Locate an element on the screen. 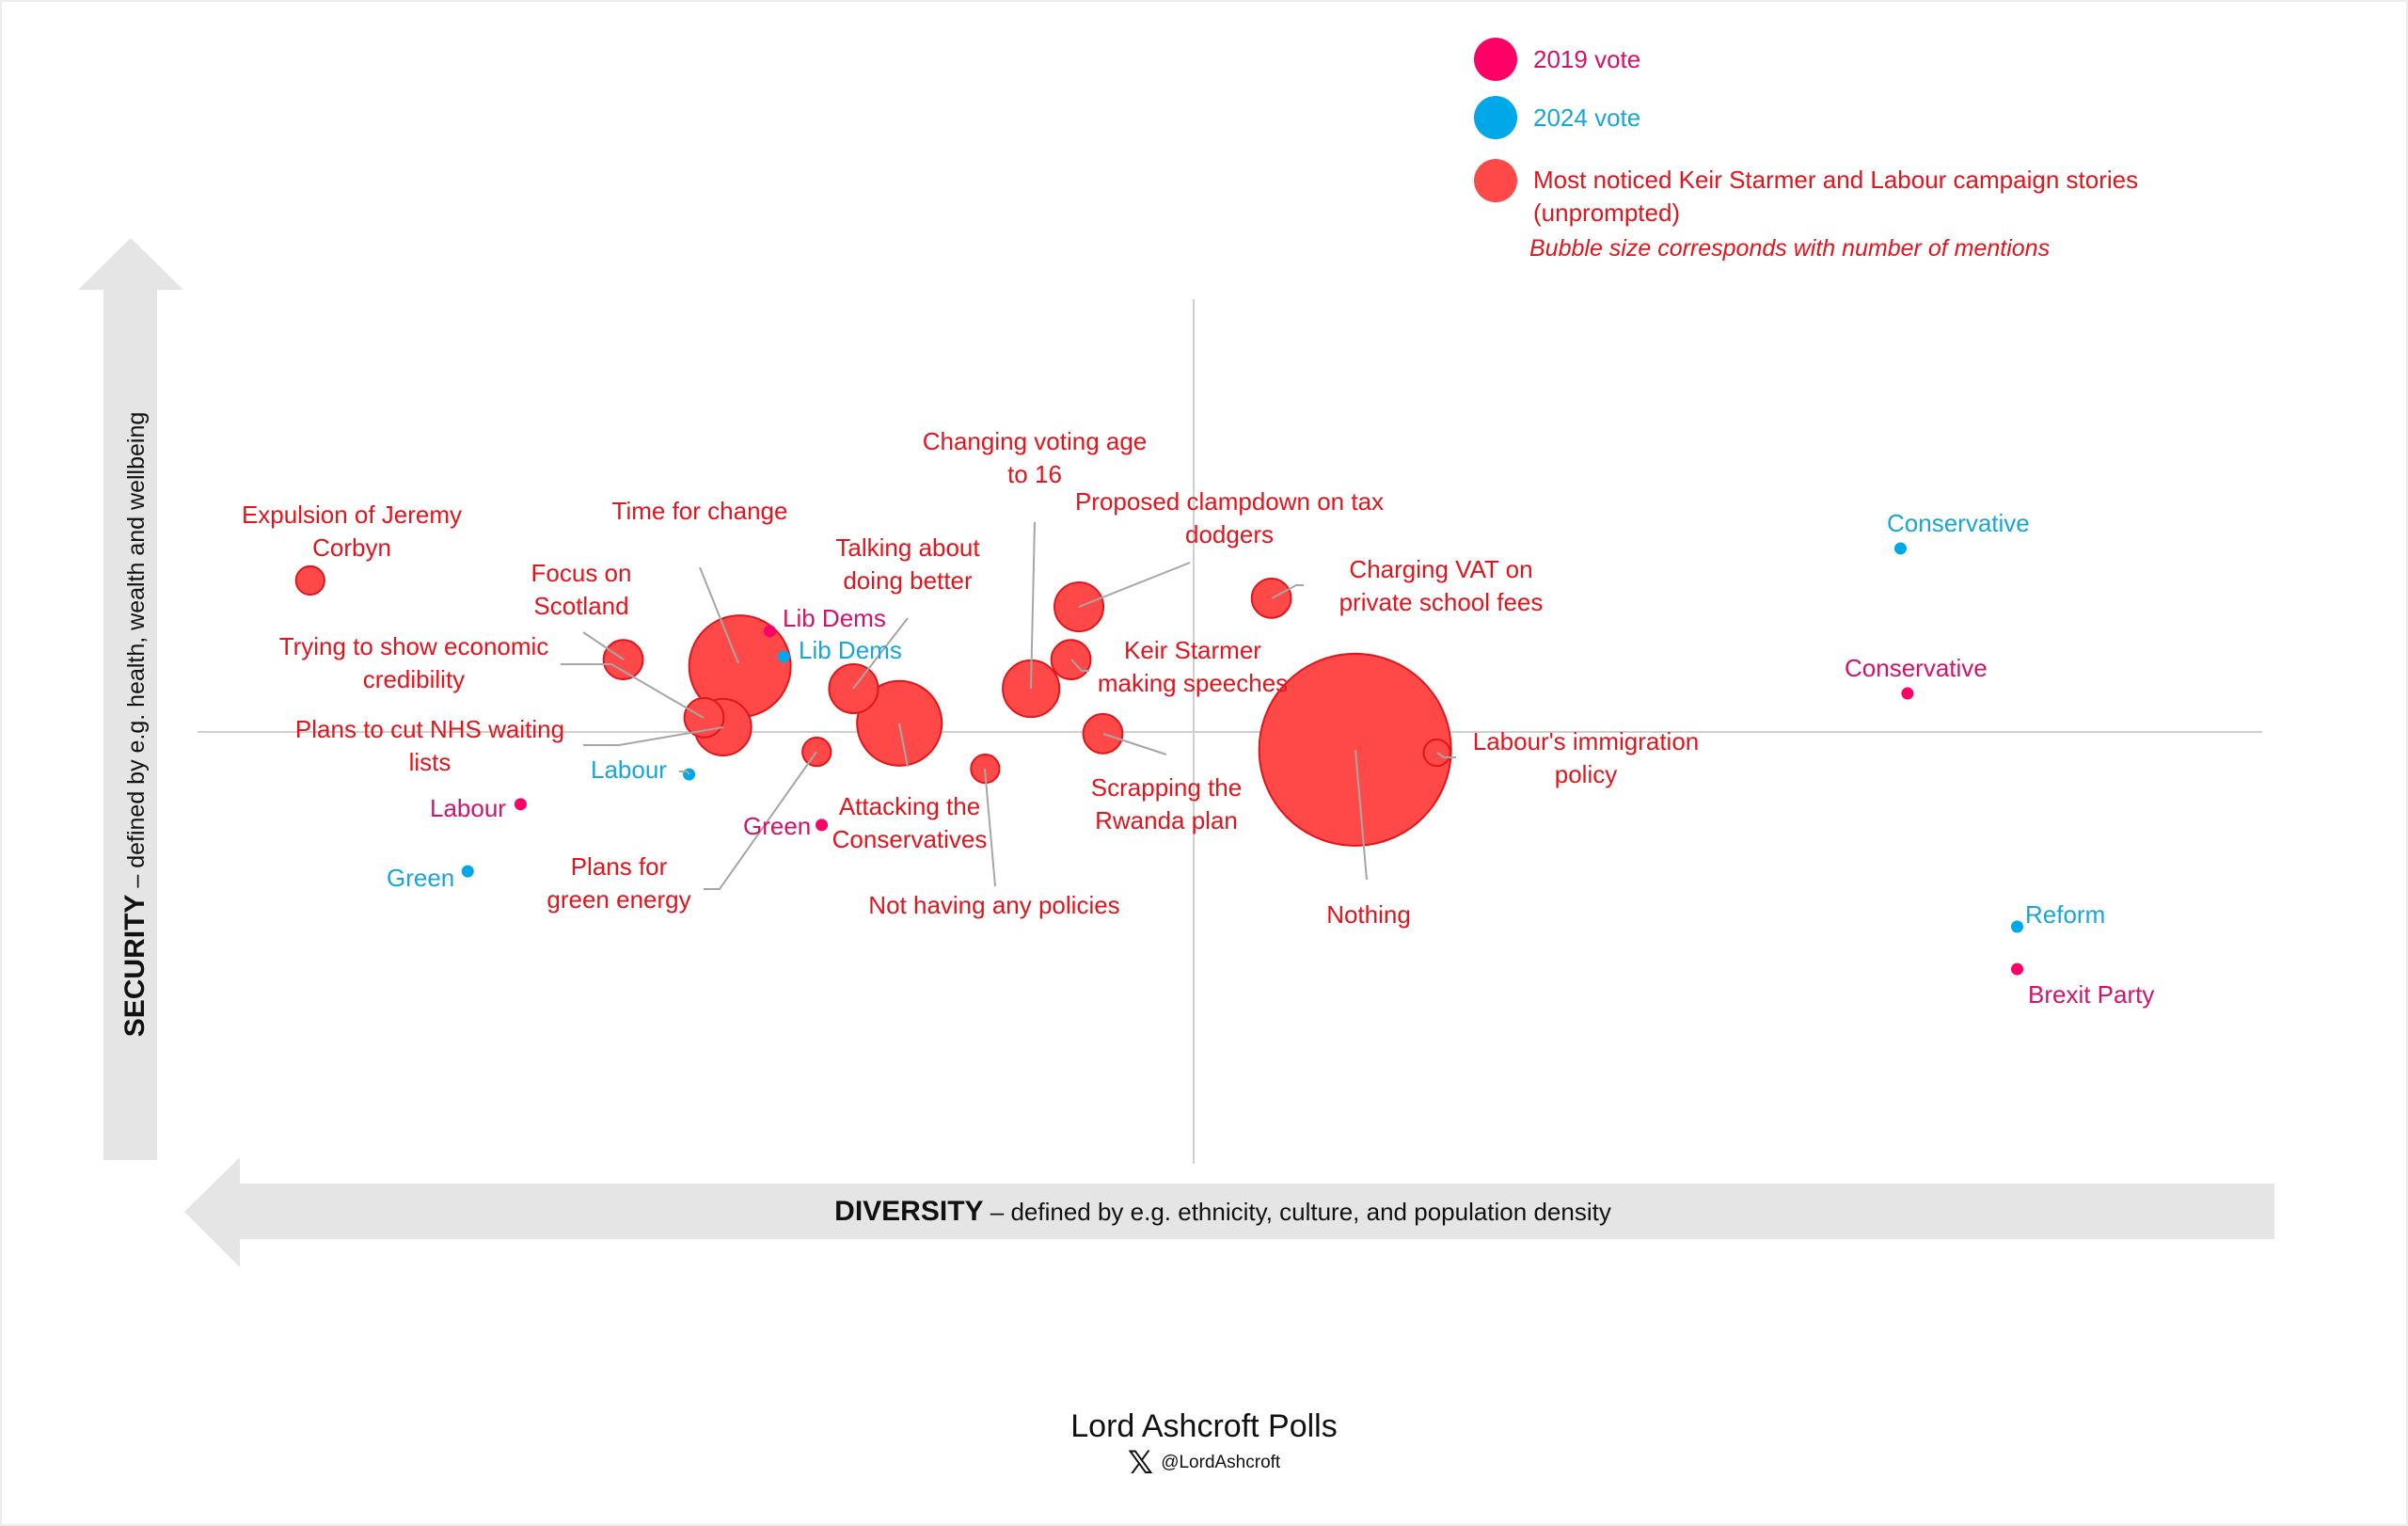 The height and width of the screenshot is (1526, 2408). story-label: Plans to cut NHS waiting lists is located at coordinates (430, 745).